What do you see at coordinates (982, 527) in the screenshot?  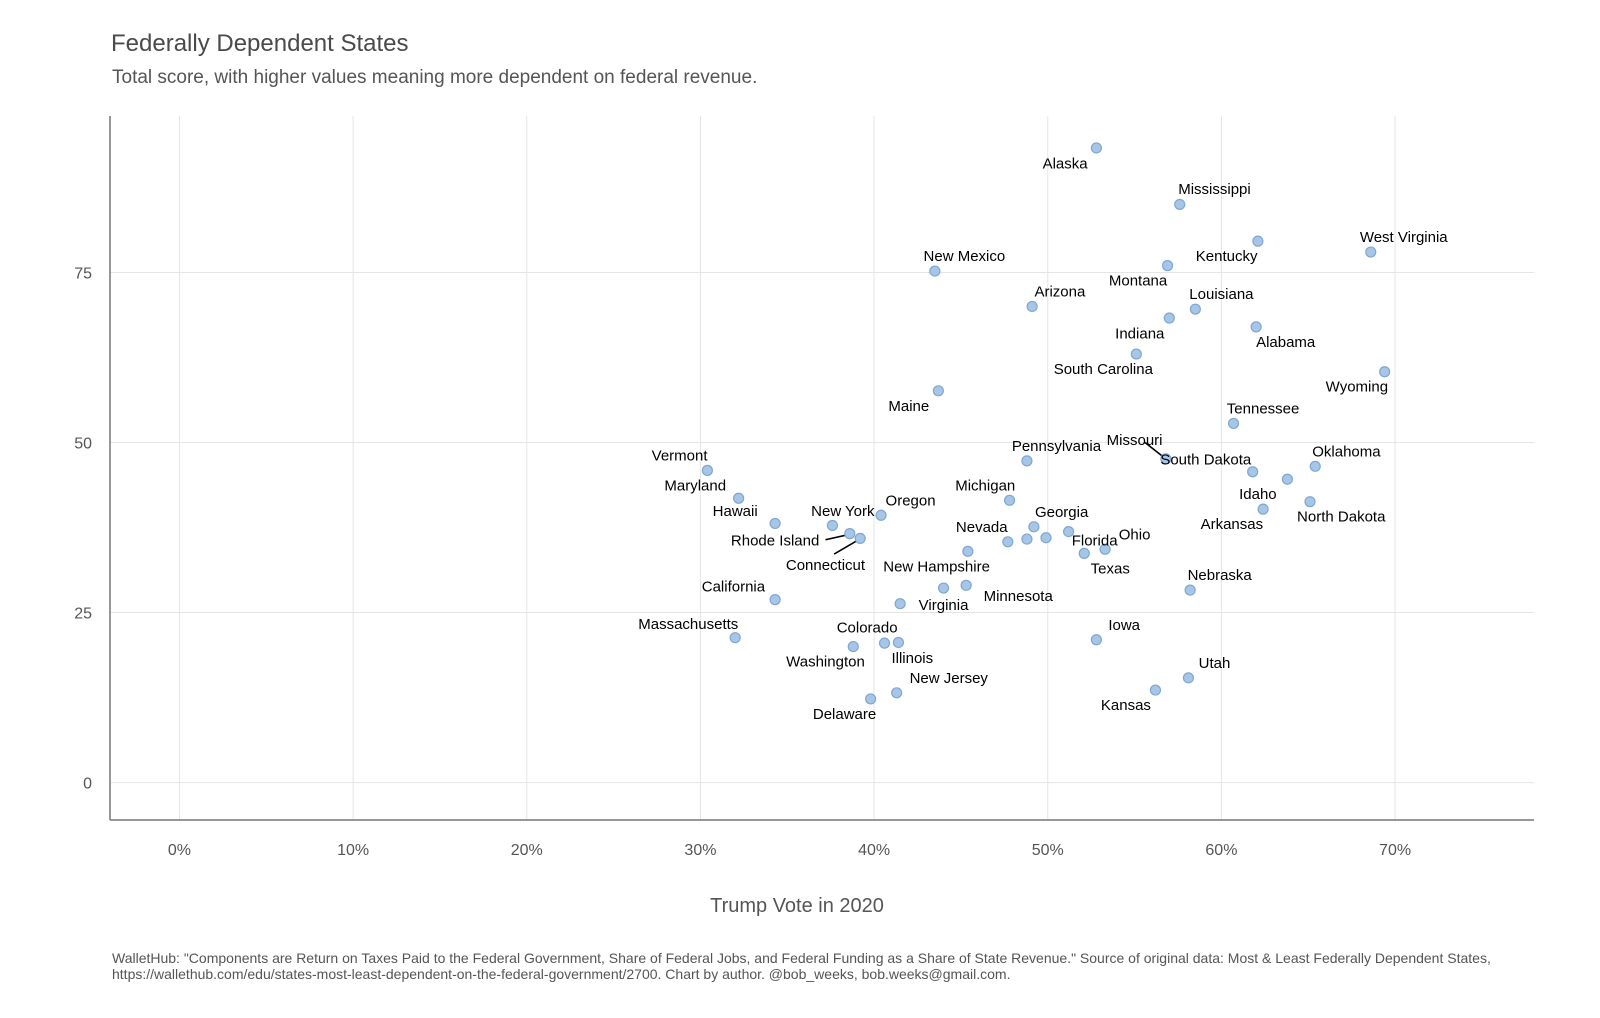 I see `point-label: Nevada` at bounding box center [982, 527].